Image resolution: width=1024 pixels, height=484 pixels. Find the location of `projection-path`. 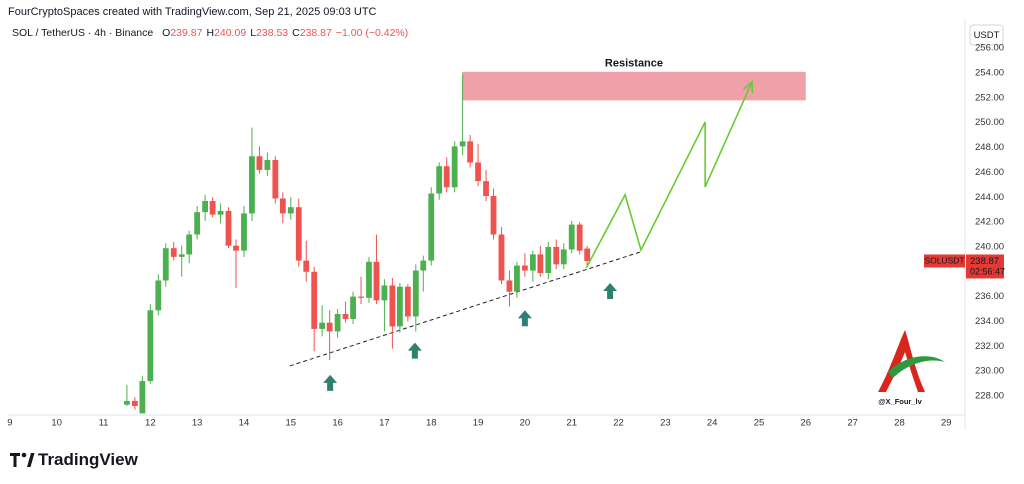

projection-path is located at coordinates (669, 175).